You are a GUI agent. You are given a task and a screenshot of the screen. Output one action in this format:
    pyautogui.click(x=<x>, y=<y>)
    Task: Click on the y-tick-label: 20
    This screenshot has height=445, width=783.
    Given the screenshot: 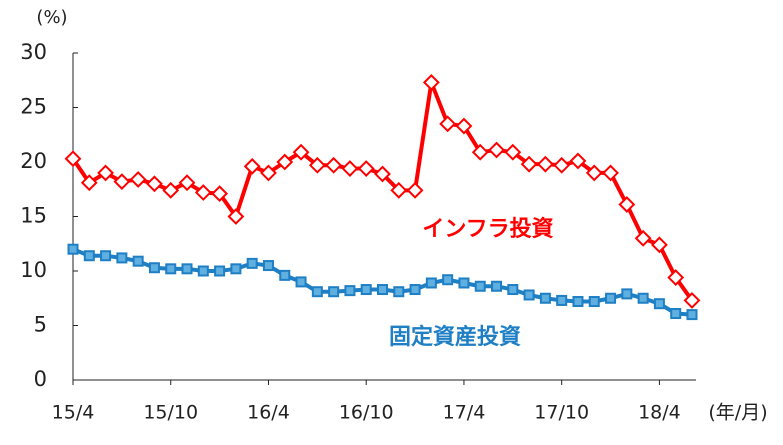 What is the action you would take?
    pyautogui.click(x=33, y=161)
    